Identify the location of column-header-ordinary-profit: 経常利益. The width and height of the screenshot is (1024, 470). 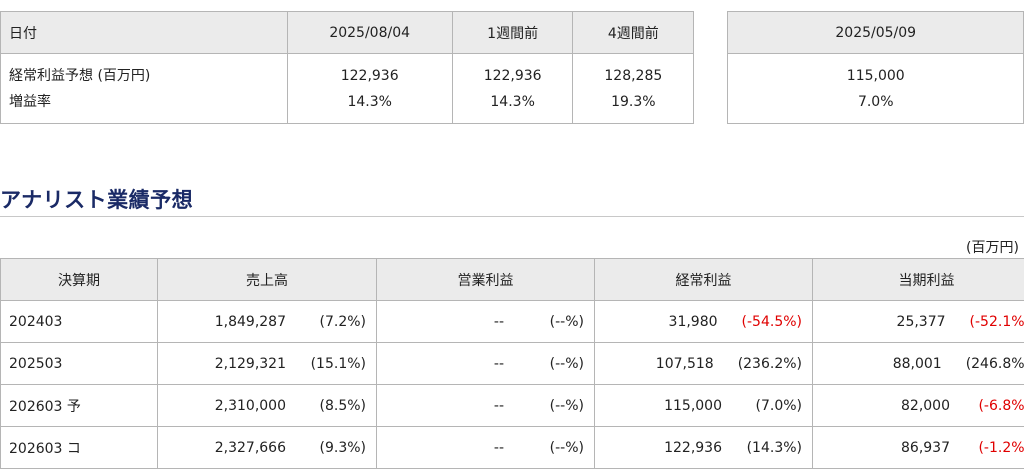
(703, 279).